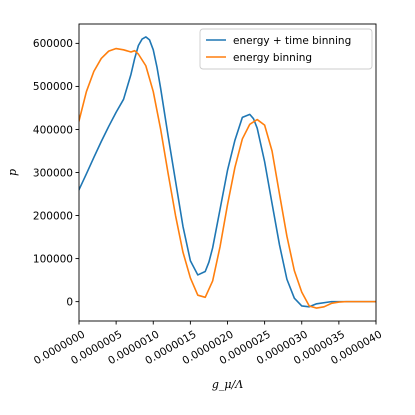 Image resolution: width=415 pixels, height=415 pixels. I want to click on y-axis-label: p, so click(12, 172).